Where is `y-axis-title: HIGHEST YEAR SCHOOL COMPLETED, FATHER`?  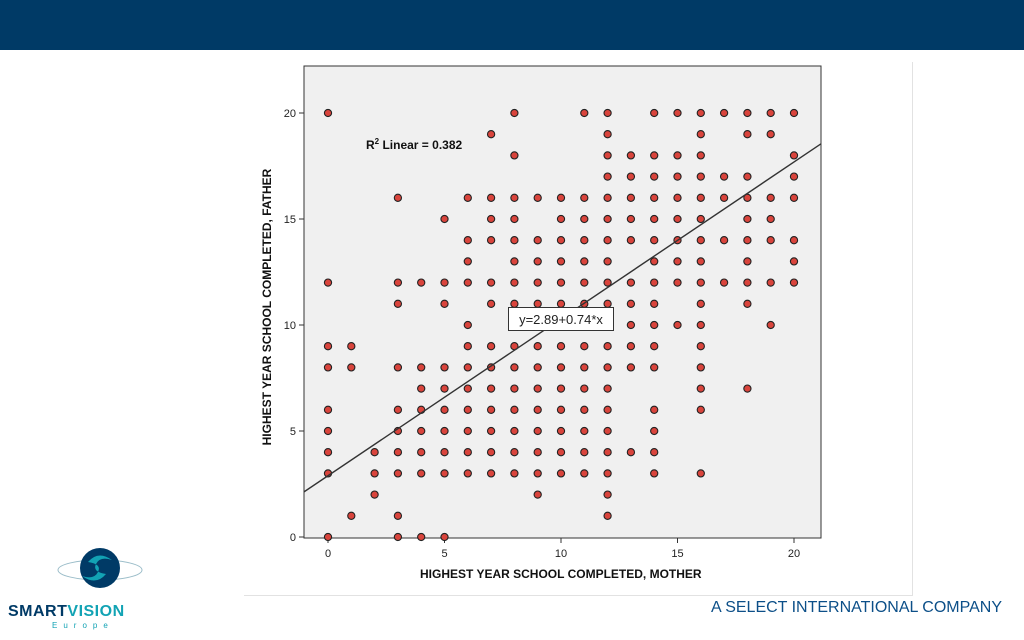
y-axis-title: HIGHEST YEAR SCHOOL COMPLETED, FATHER is located at coordinates (267, 307).